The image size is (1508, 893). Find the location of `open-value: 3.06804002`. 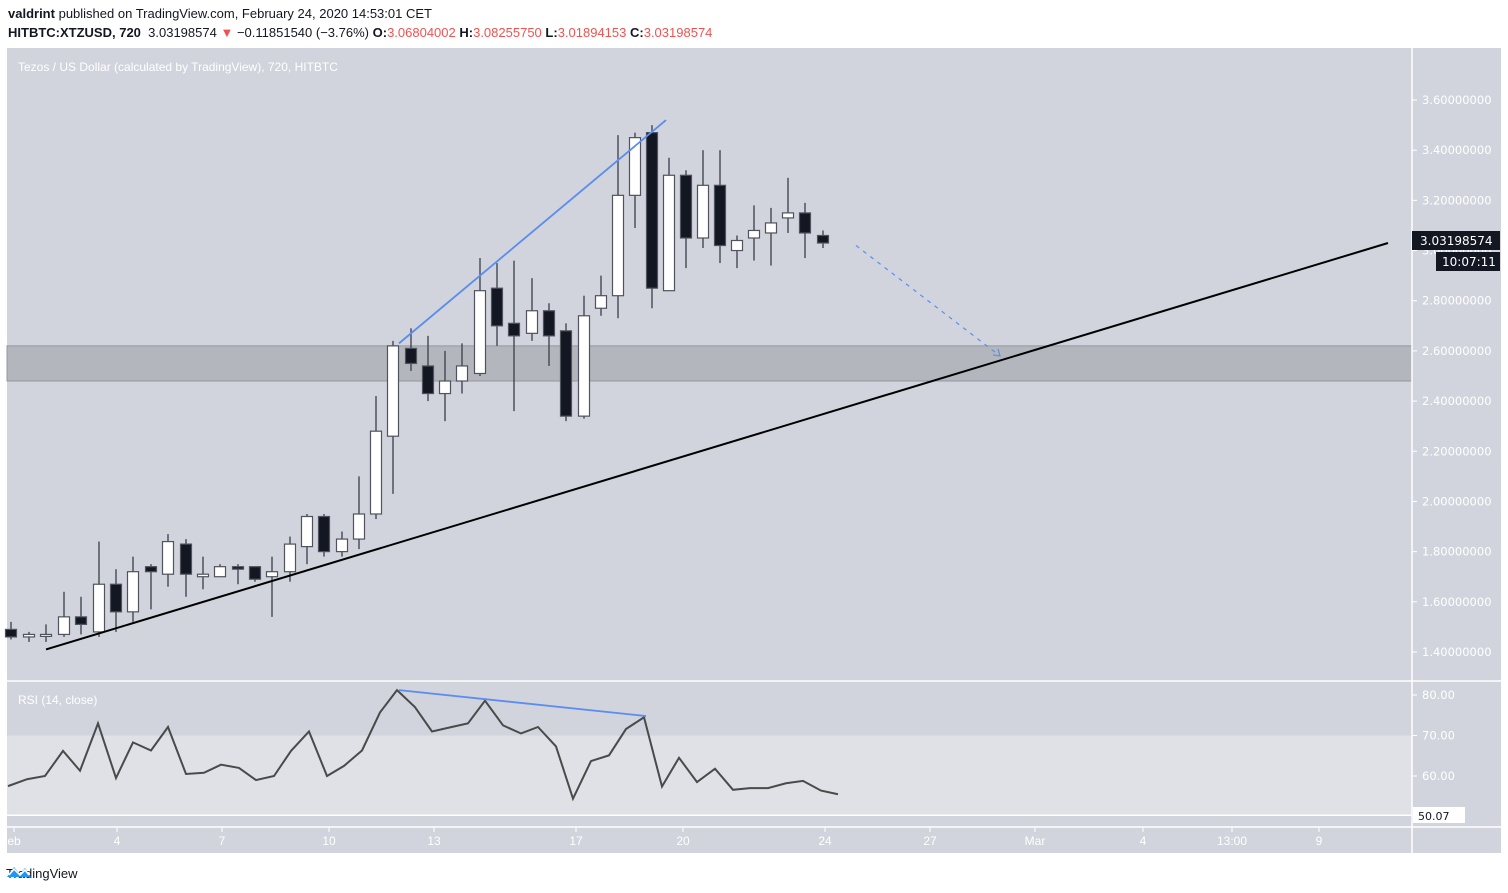

open-value: 3.06804002 is located at coordinates (421, 32).